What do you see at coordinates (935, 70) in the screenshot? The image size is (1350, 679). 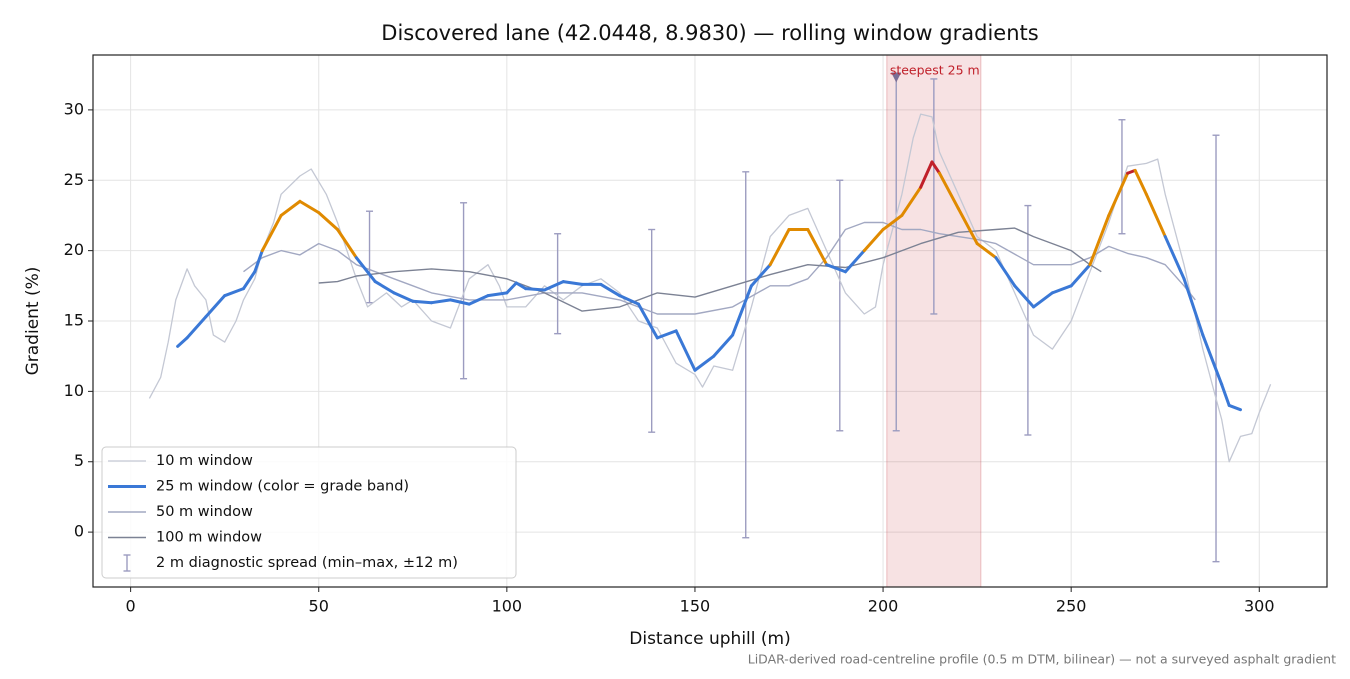 I see `highlight-label: steepest 25 m` at bounding box center [935, 70].